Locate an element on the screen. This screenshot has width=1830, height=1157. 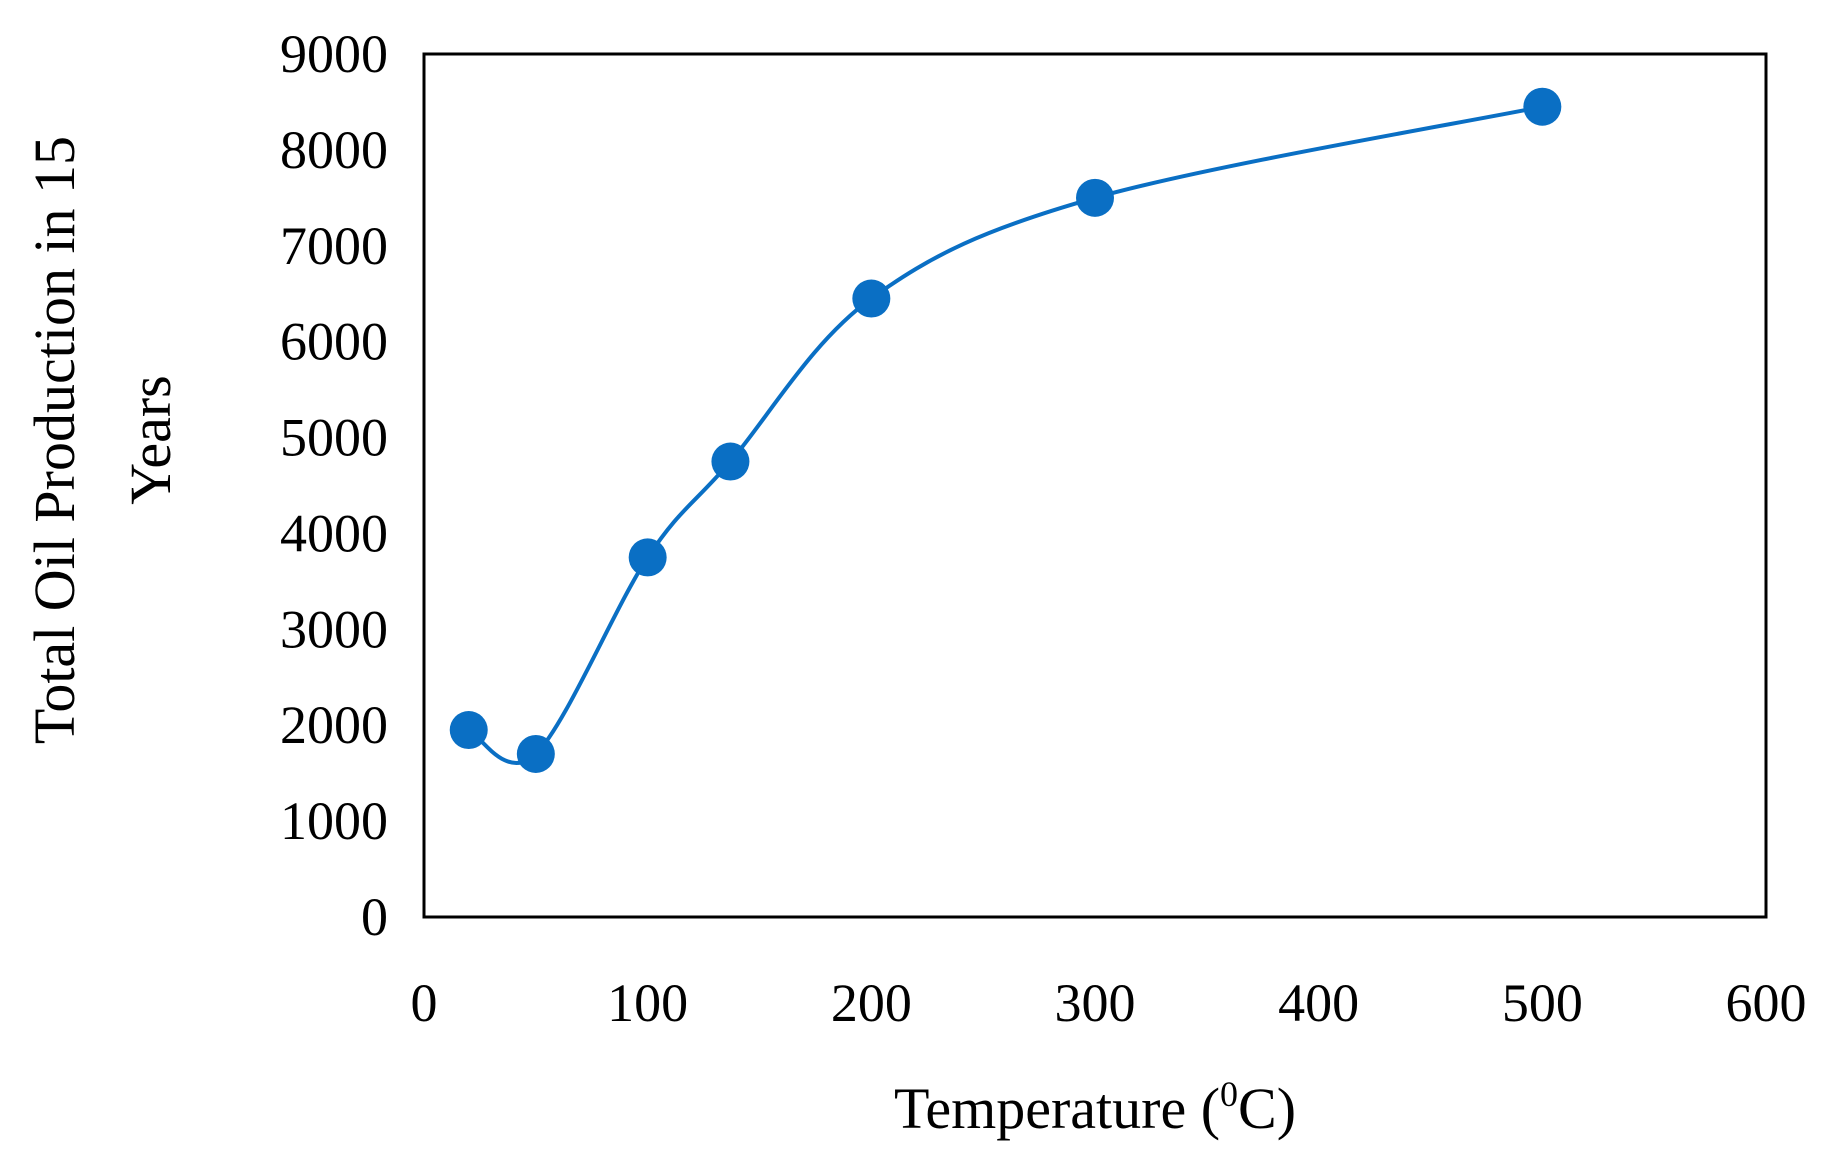
x-tick-label: 300 is located at coordinates (1095, 1003).